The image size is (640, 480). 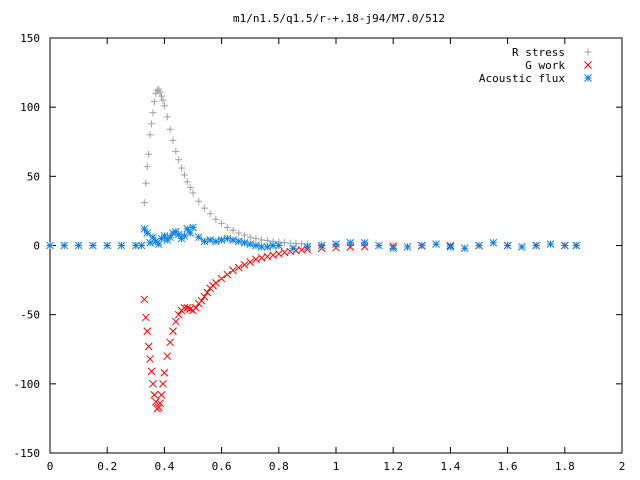 I want to click on legend-label: G work, so click(x=545, y=65).